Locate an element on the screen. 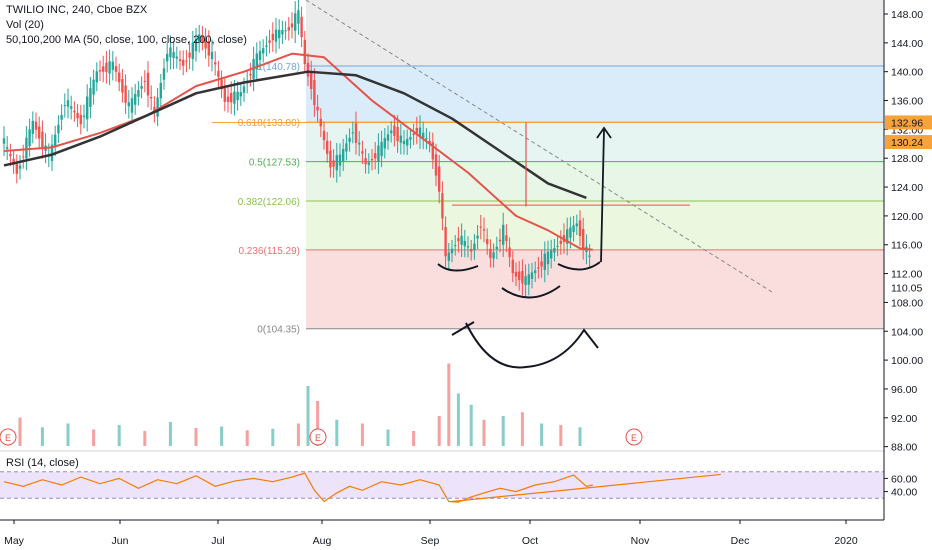 The height and width of the screenshot is (550, 932). time-tick-label: Sep is located at coordinates (430, 541).